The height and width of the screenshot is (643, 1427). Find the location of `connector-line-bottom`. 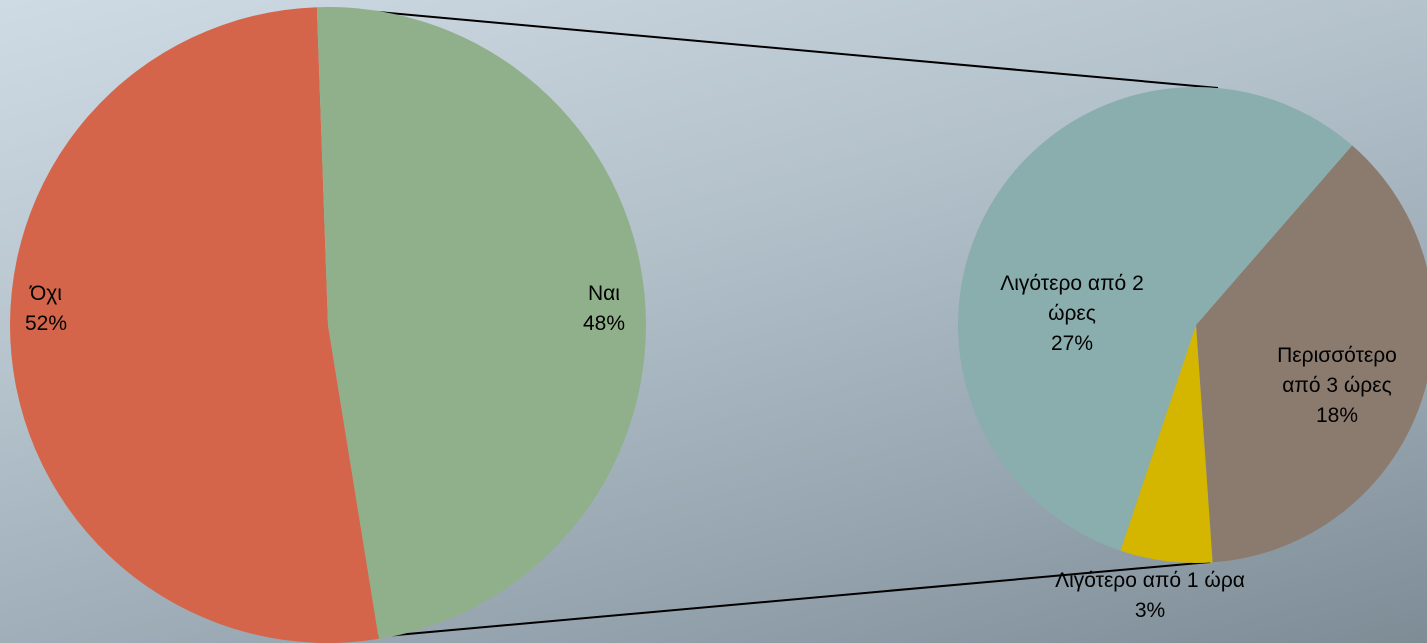

connector-line-bottom is located at coordinates (775, 601).